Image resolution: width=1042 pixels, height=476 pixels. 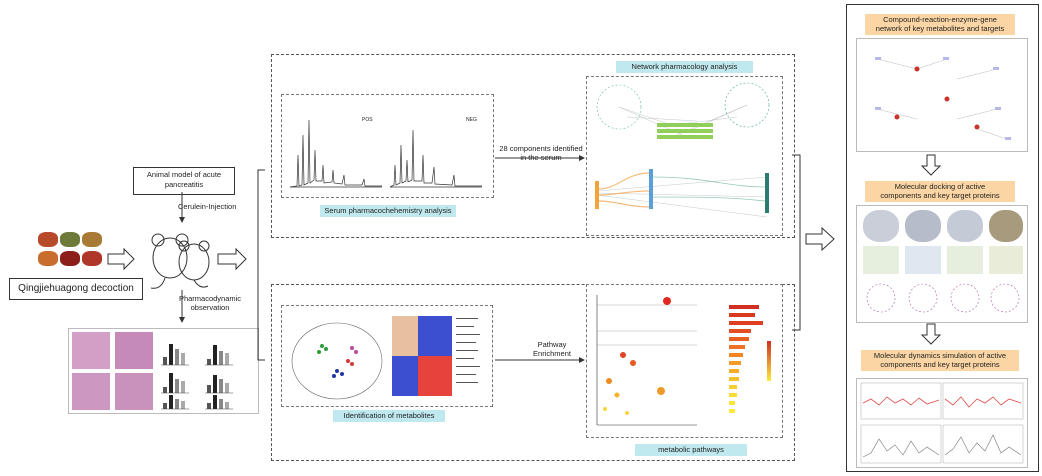 I want to click on injection-label: Cerulein-Injection, so click(x=207, y=206).